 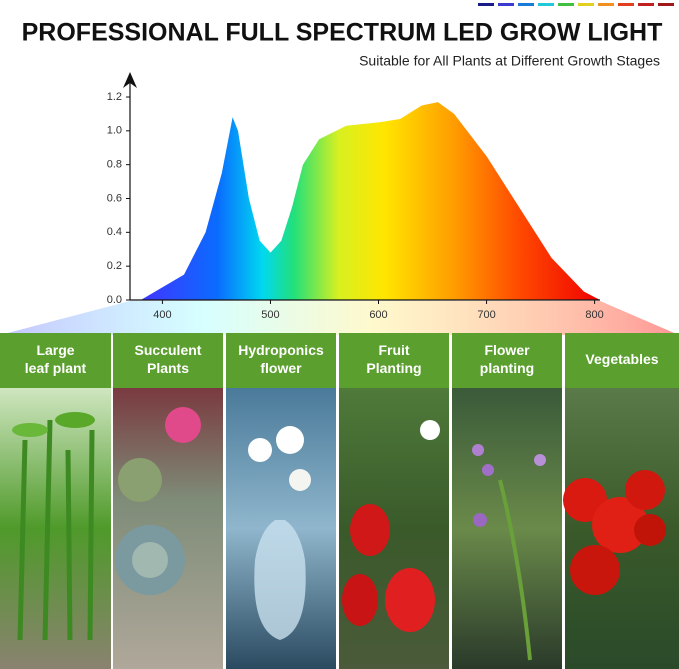 What do you see at coordinates (168, 350) in the screenshot?
I see `panel-label: Succulent` at bounding box center [168, 350].